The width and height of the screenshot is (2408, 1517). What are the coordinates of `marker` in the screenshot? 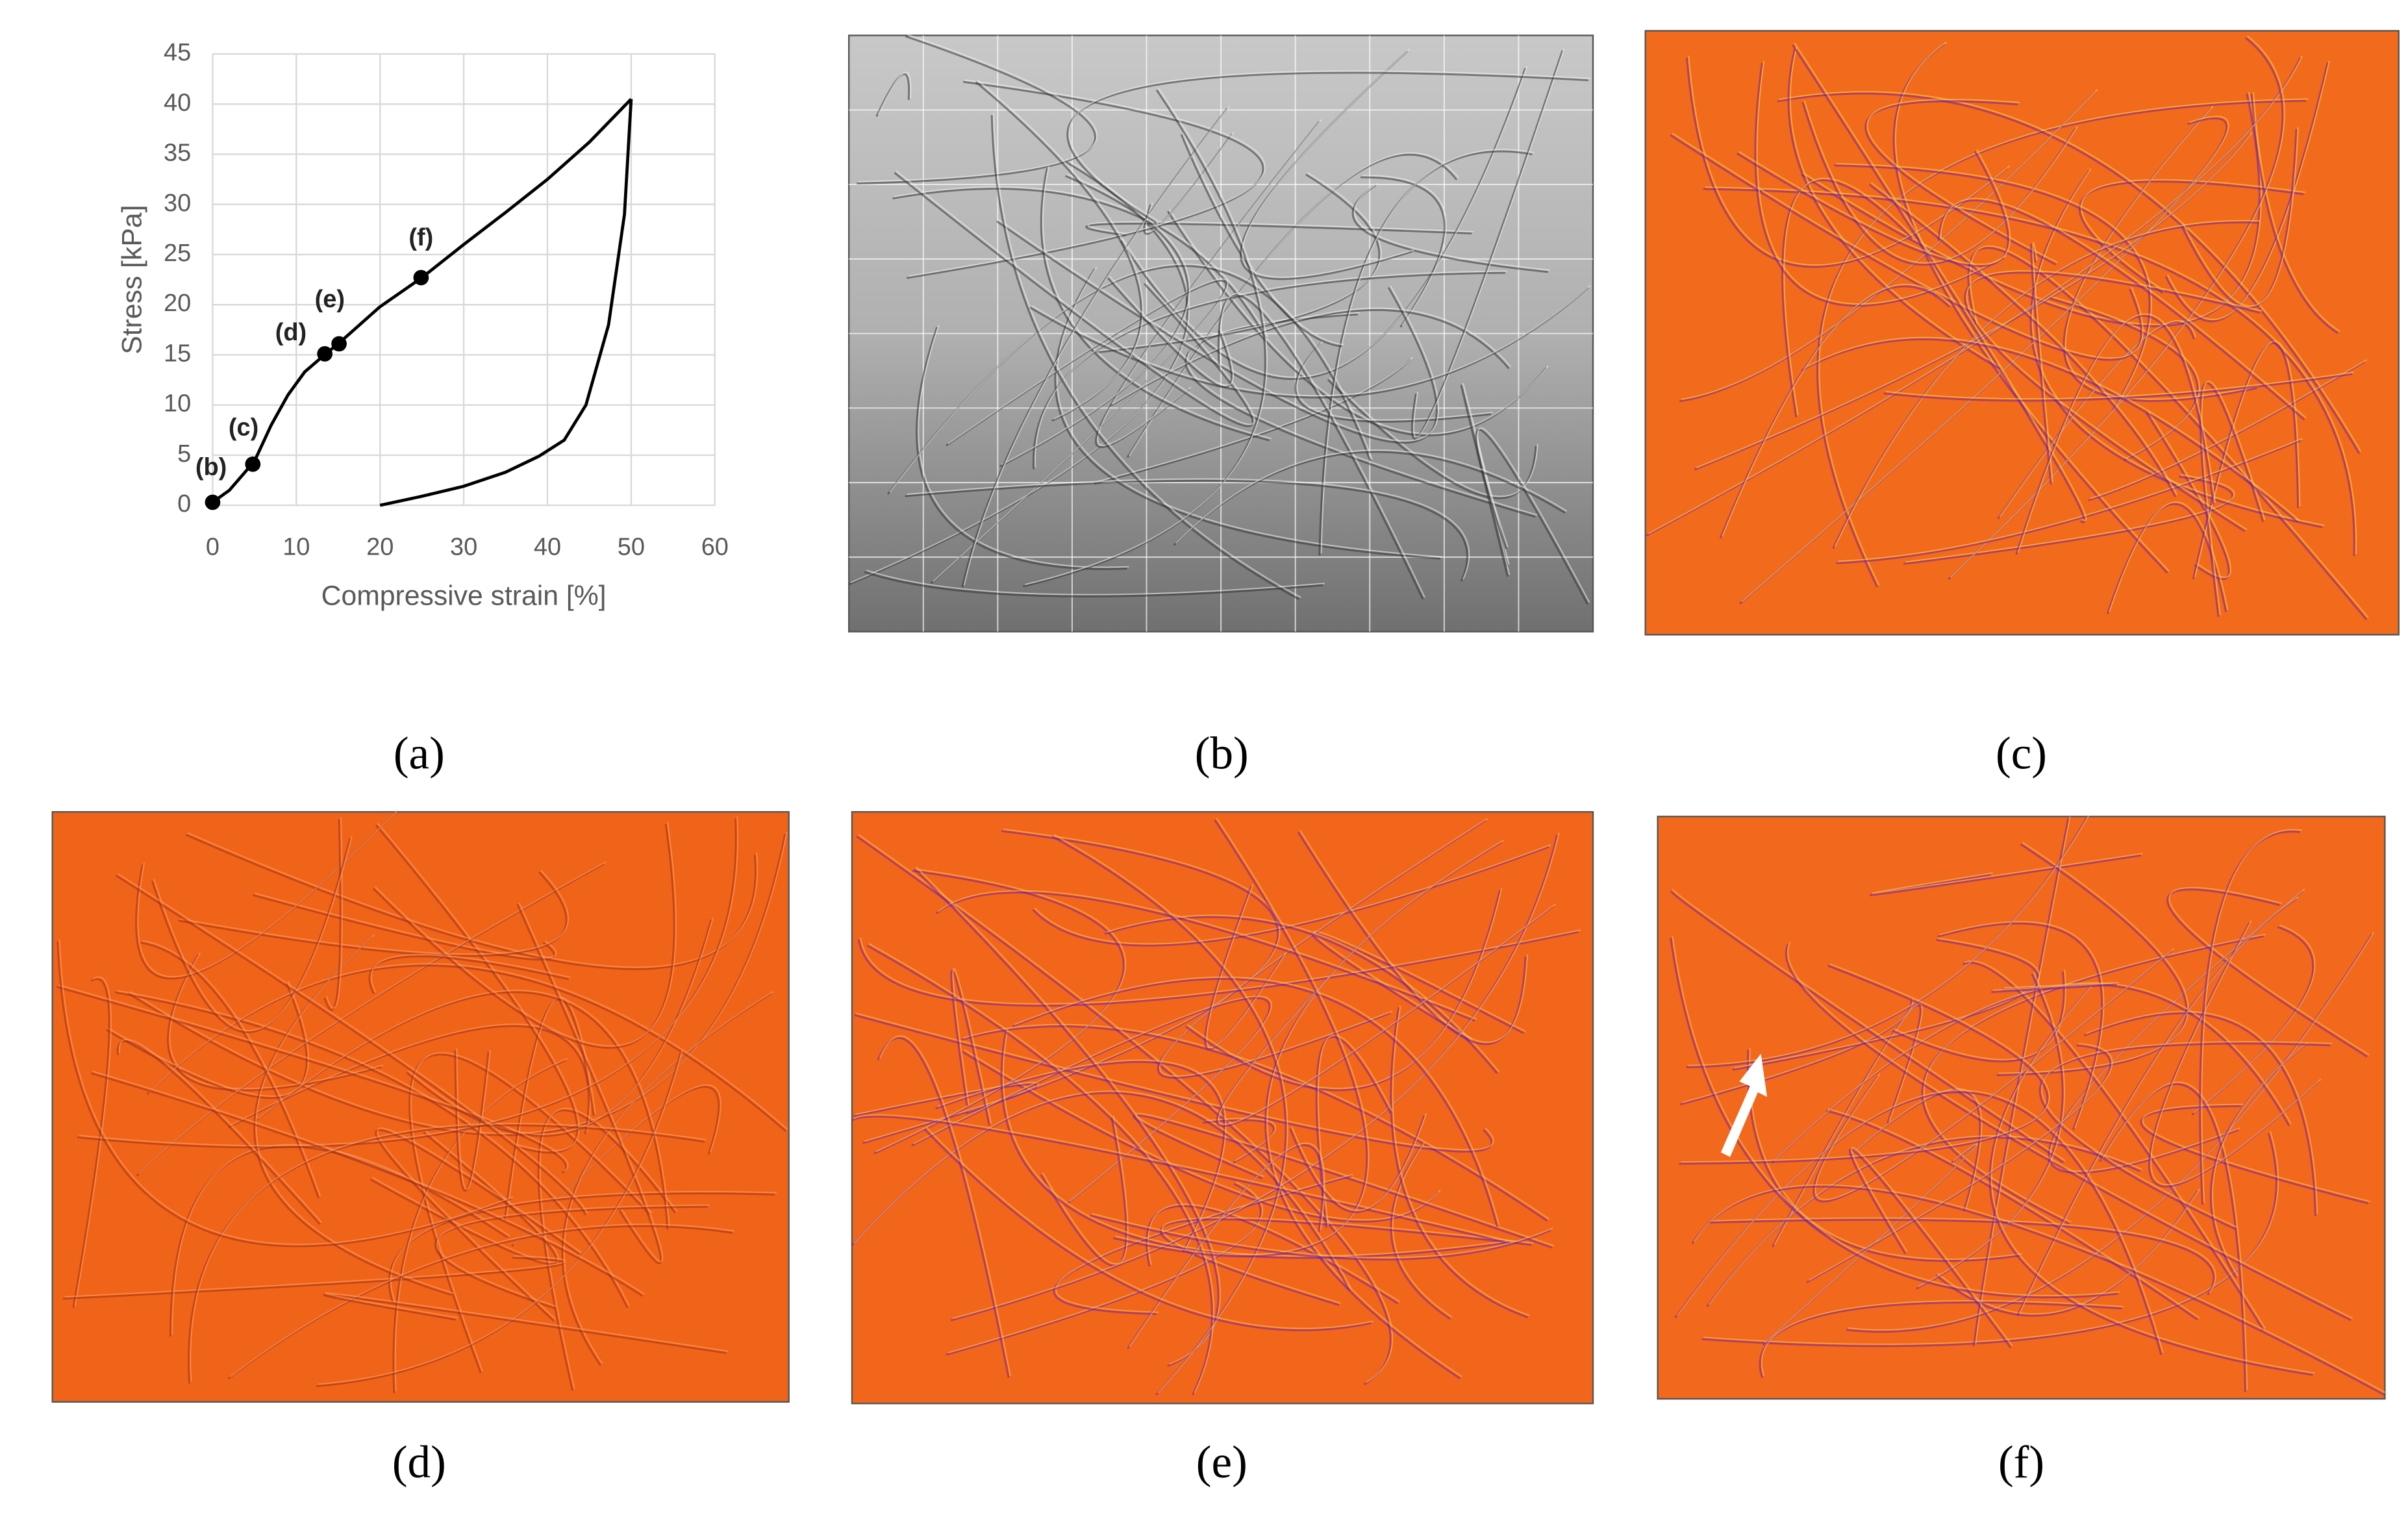 It's located at (325, 354).